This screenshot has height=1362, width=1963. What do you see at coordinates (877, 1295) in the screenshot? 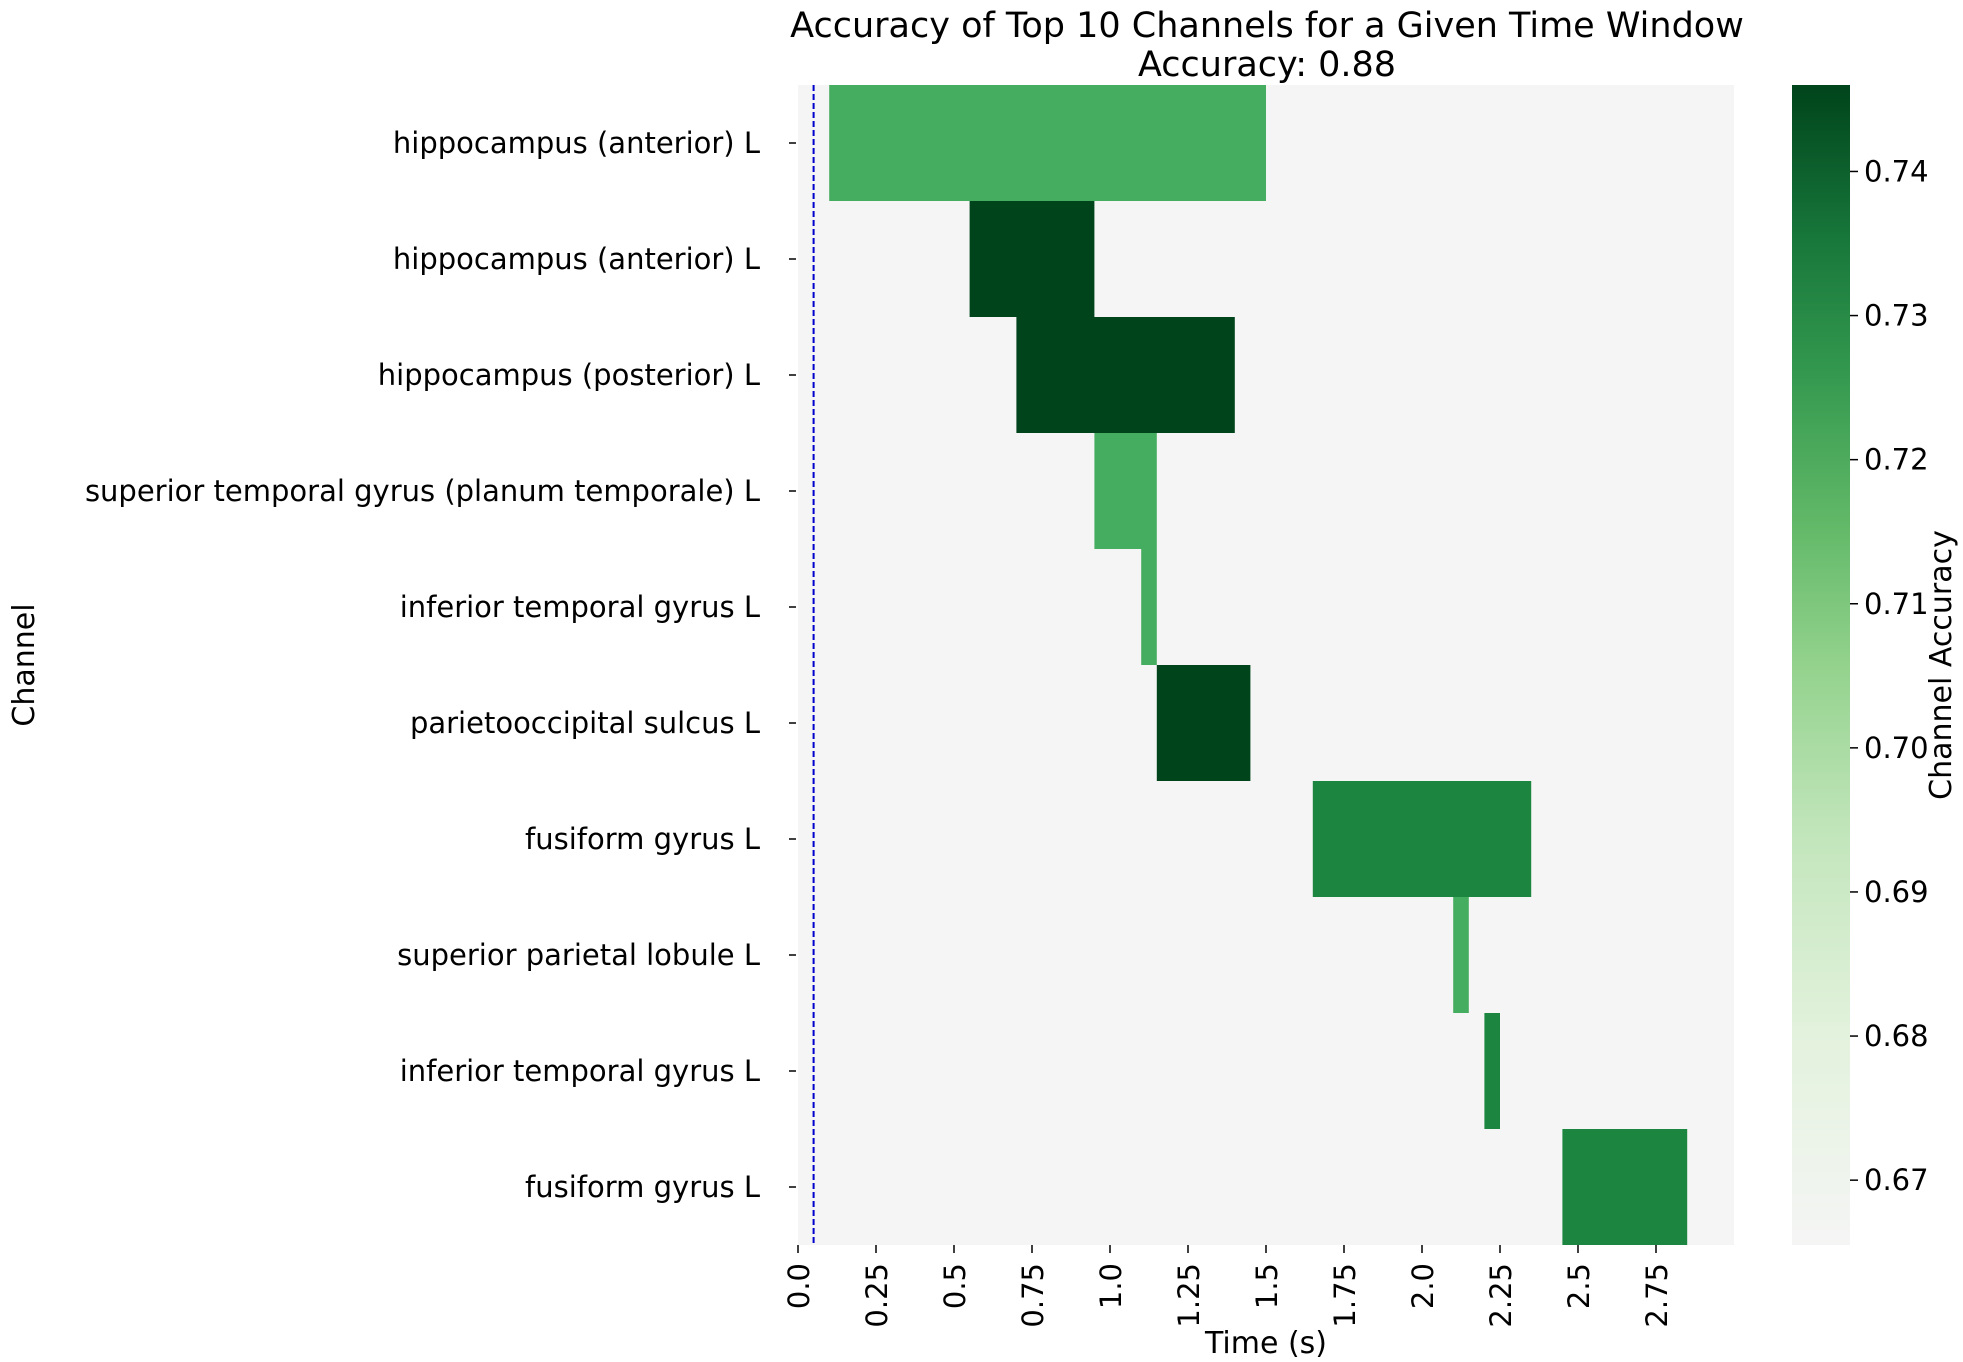
I see `x-tick-label: 0.25` at bounding box center [877, 1295].